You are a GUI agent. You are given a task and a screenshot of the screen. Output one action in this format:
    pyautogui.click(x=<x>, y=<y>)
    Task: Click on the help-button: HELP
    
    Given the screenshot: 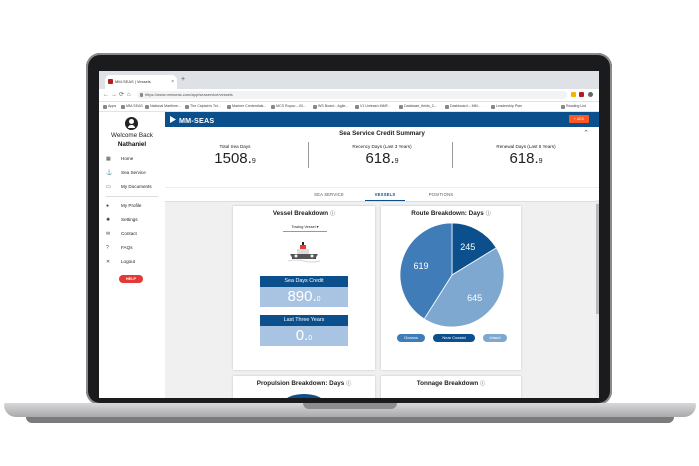 What is the action you would take?
    pyautogui.click(x=131, y=279)
    